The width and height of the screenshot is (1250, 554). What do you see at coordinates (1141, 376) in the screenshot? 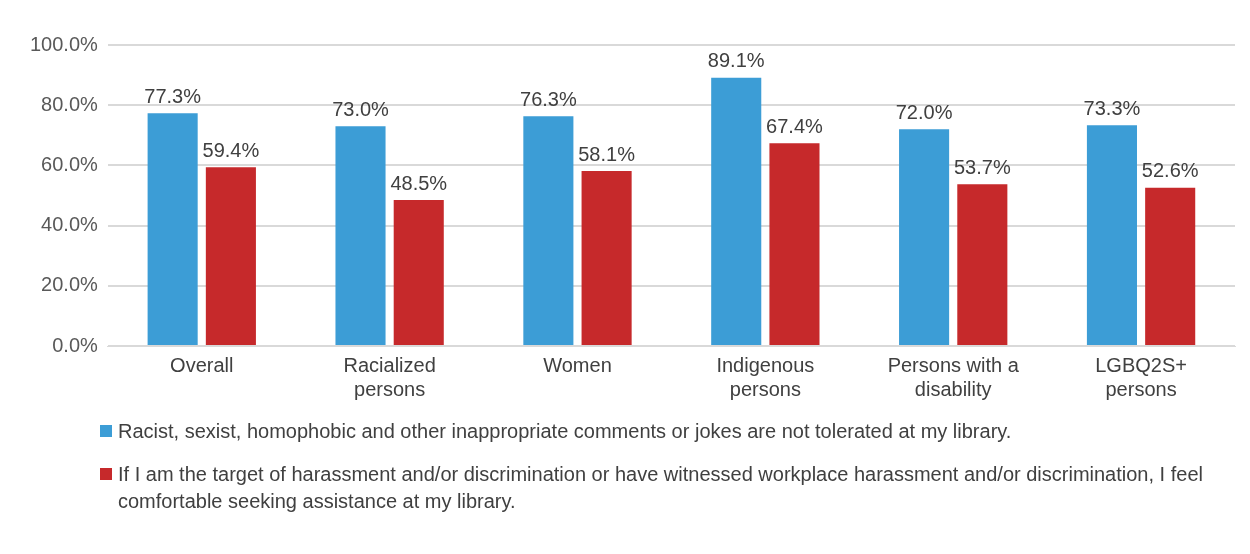
I see `x-tick-label: LGBQ2S+ persons` at bounding box center [1141, 376].